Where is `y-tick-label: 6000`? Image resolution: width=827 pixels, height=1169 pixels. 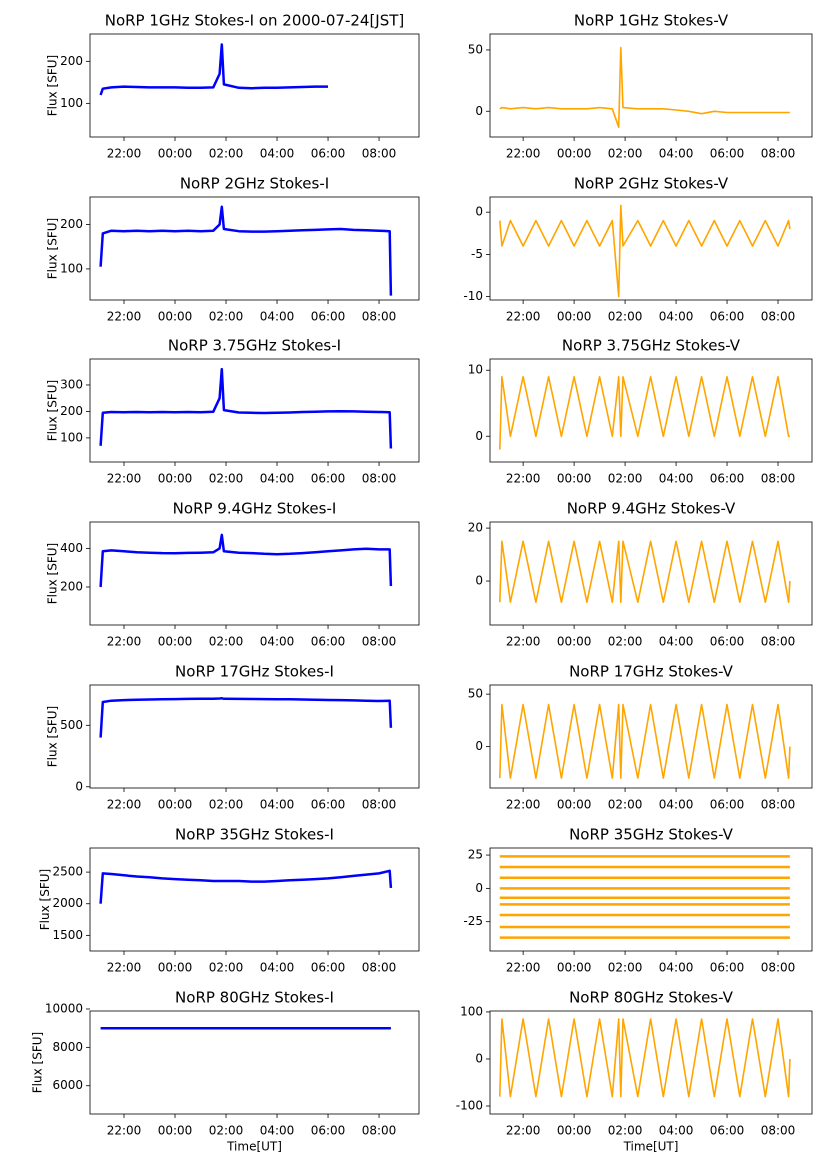 y-tick-label: 6000 is located at coordinates (67, 1085).